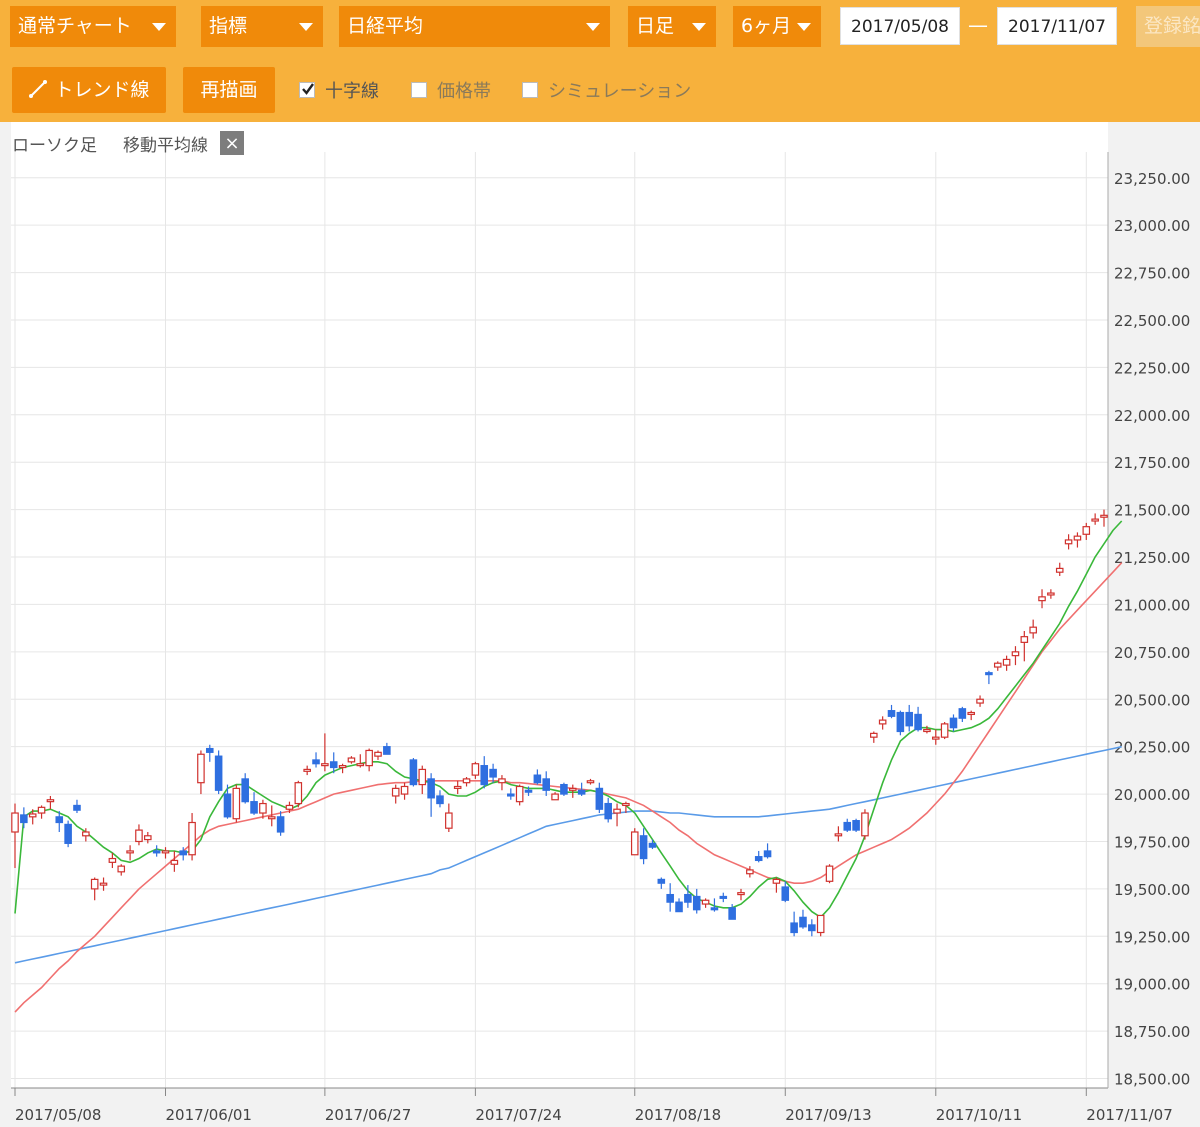  Describe the element at coordinates (606, 91) in the screenshot. I see `simulation-checkbox: シミュレーション` at that location.